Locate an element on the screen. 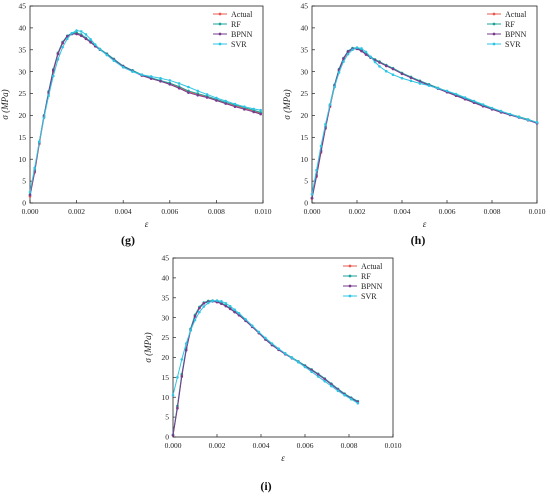 Image resolution: width=550 pixels, height=499 pixels. x-tick-label: 0.002 is located at coordinates (217, 445).